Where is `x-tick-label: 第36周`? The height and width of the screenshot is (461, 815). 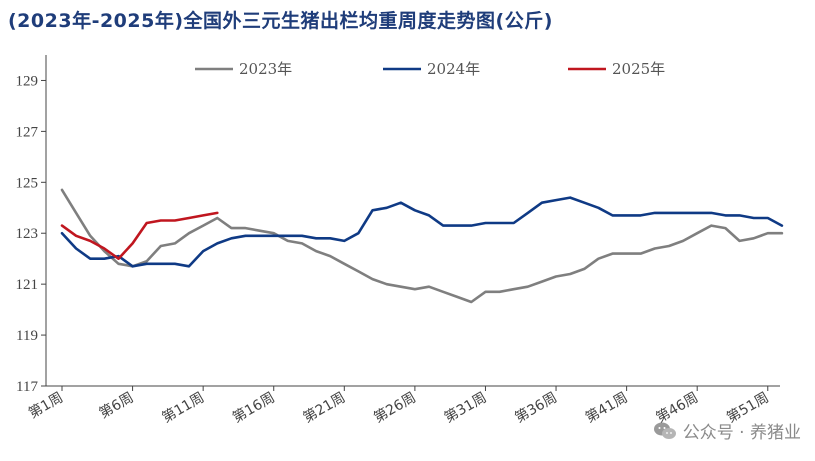
x-tick-label: 第36周 is located at coordinates (536, 408).